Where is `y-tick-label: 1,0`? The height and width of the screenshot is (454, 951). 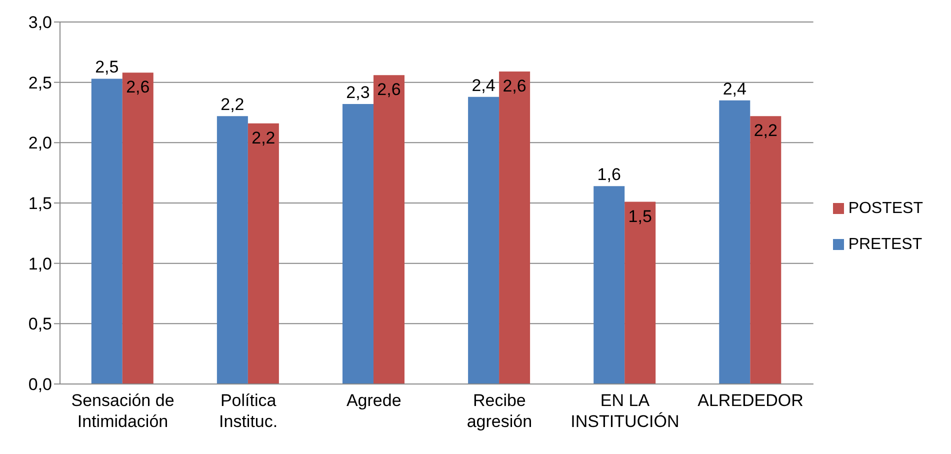 y-tick-label: 1,0 is located at coordinates (40, 264).